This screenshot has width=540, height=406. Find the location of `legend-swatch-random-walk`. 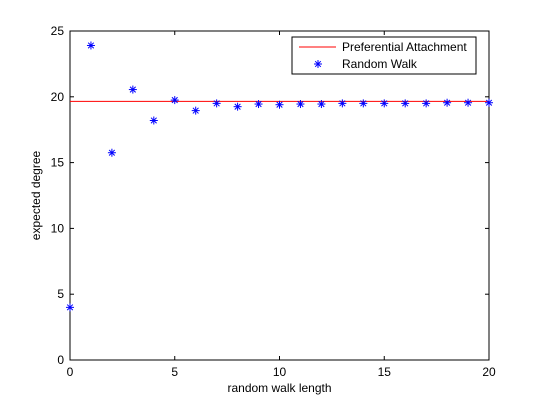

legend-swatch-random-walk is located at coordinates (318, 64).